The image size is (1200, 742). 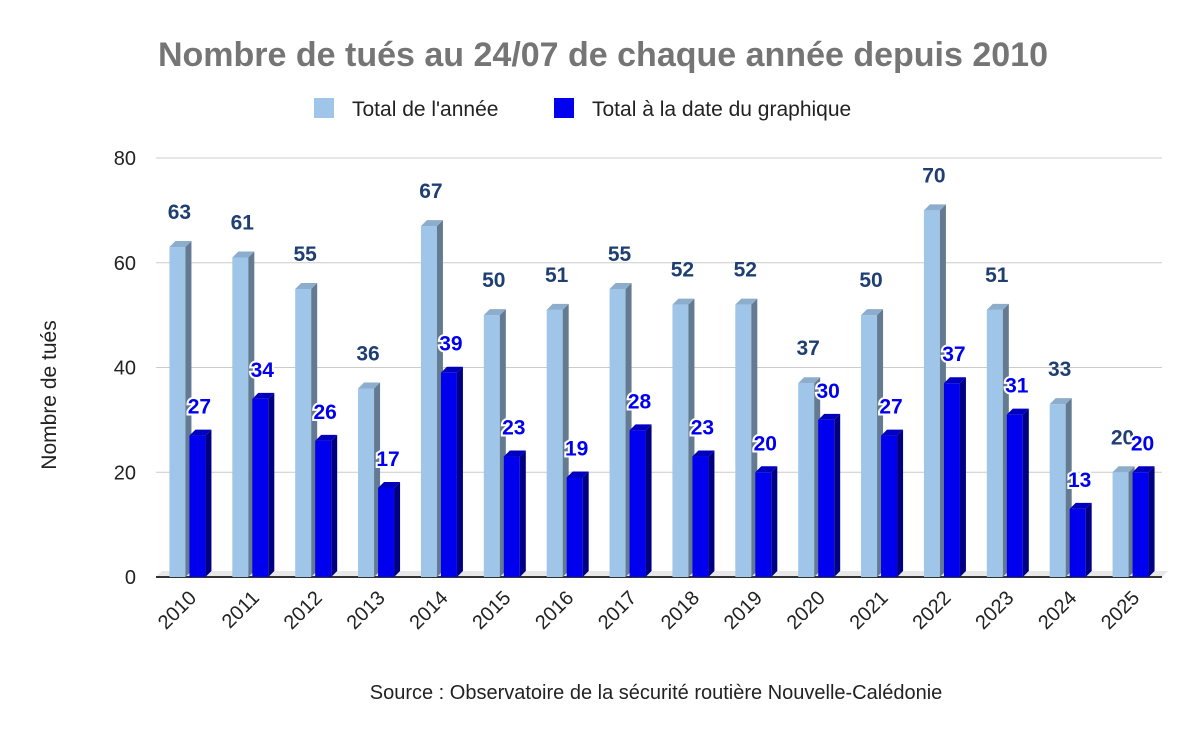 I want to click on bar-1-2021, so click(x=872, y=443).